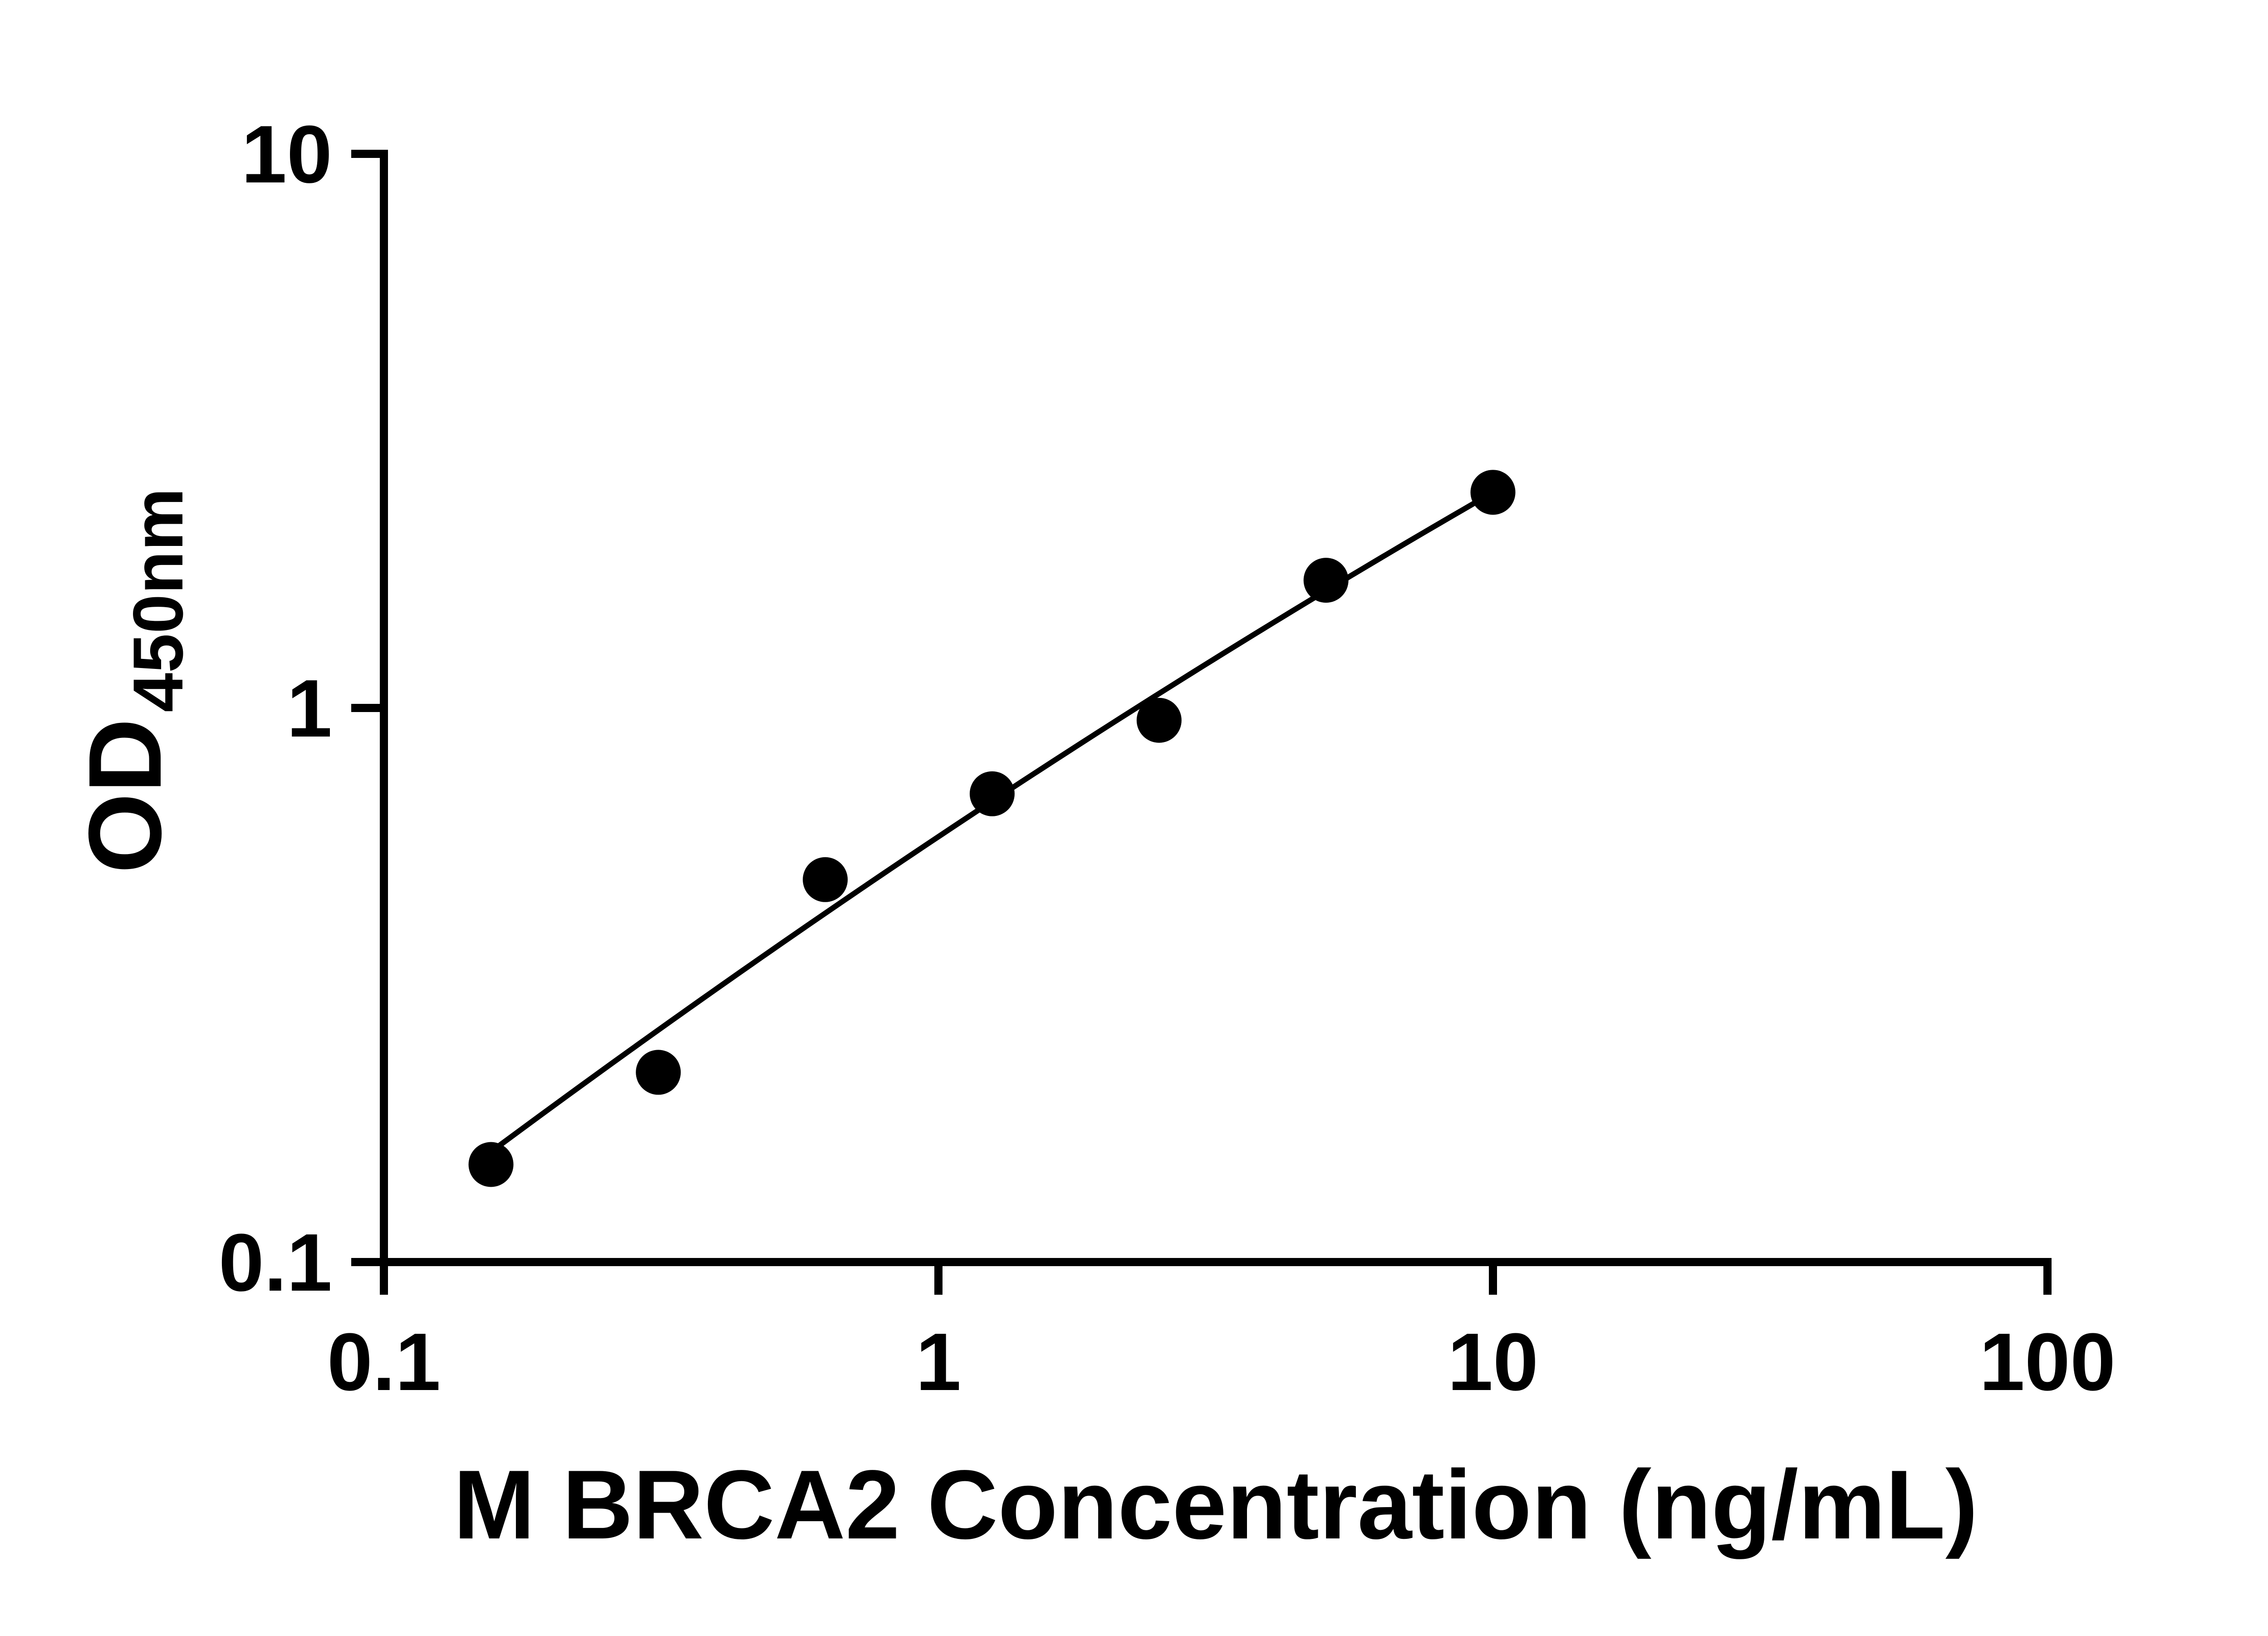 This screenshot has height=1636, width=2268. I want to click on x-axis-tick-label: 10, so click(1493, 1362).